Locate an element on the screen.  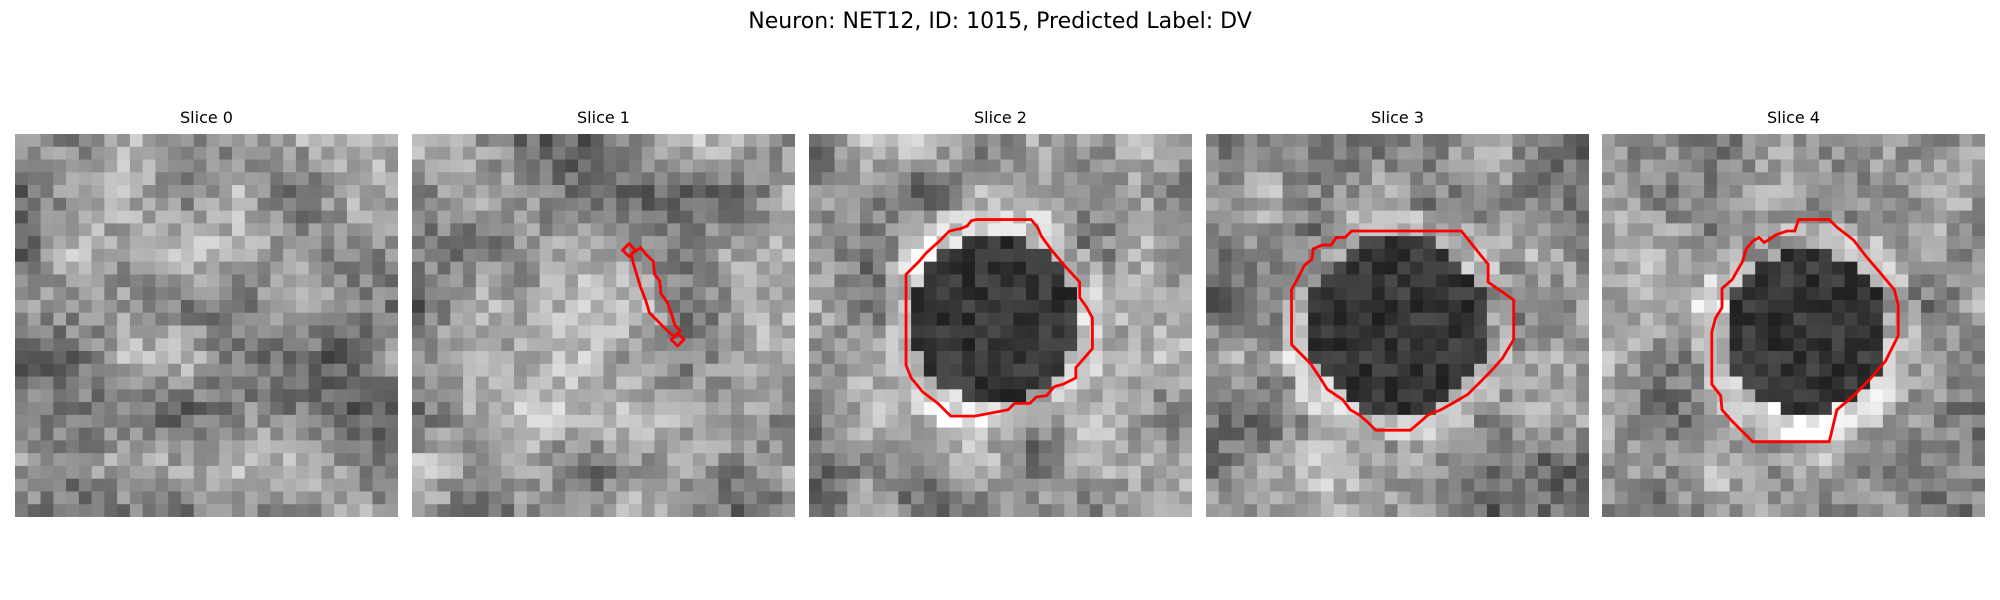
panel-slice-4: Slice 4 is located at coordinates (1793, 312).